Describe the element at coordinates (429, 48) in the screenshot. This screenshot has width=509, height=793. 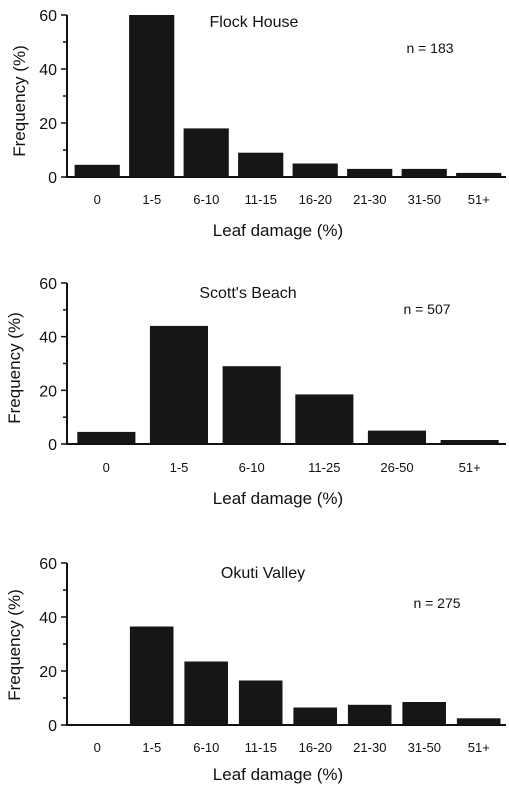
I see `sample-size-label: n = 183` at that location.